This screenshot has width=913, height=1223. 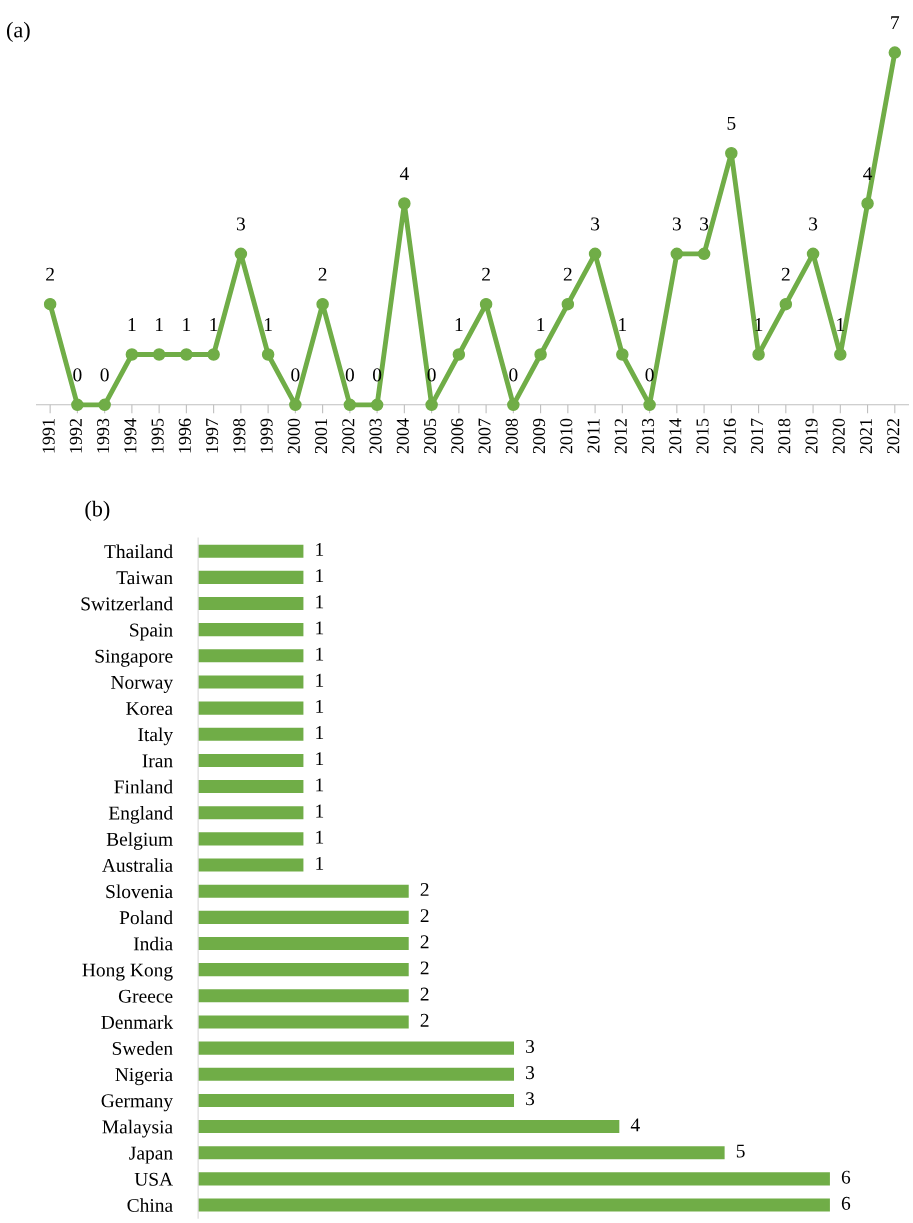 I want to click on y-tick-label: Switzerland, so click(x=127, y=603).